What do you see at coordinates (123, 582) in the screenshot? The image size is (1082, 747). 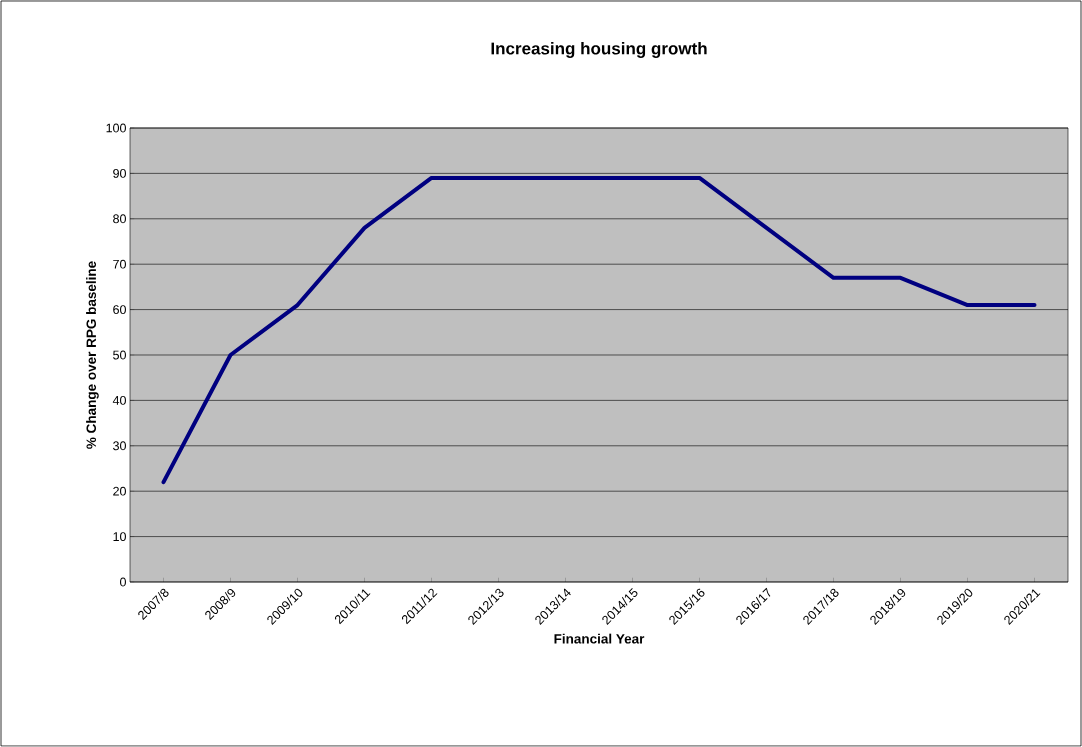 I see `y-tick-label: 0` at bounding box center [123, 582].